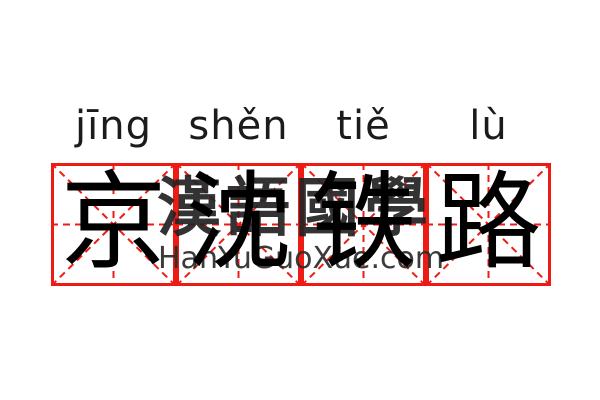 The width and height of the screenshot is (600, 400). I want to click on tianzige-cell-1: 京, so click(113, 224).